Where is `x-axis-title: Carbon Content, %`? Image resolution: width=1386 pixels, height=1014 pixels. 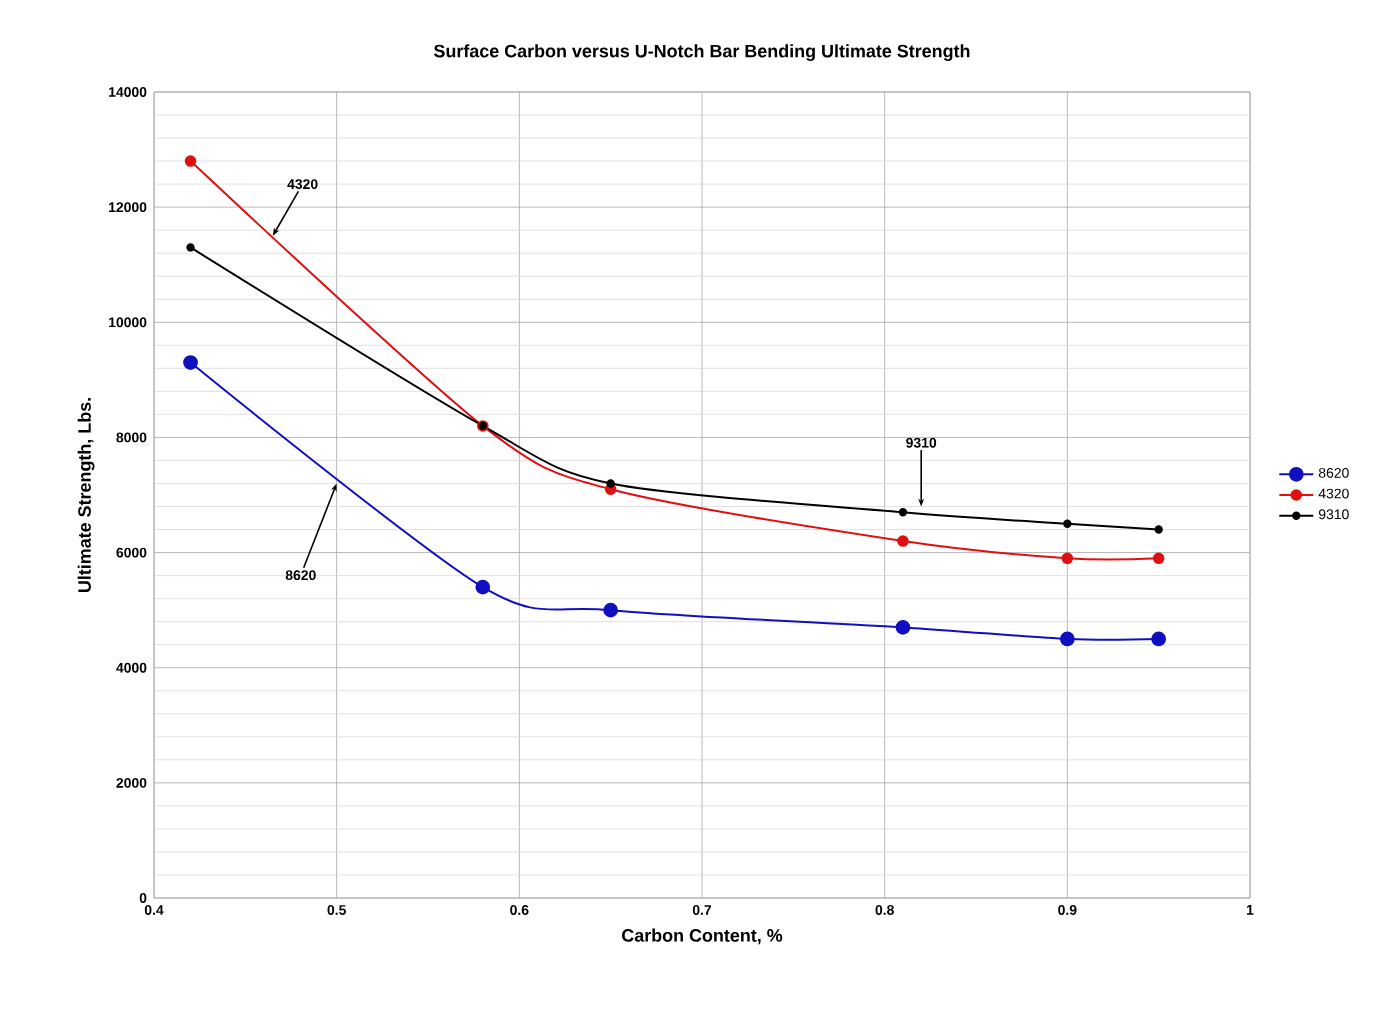
x-axis-title: Carbon Content, % is located at coordinates (702, 936).